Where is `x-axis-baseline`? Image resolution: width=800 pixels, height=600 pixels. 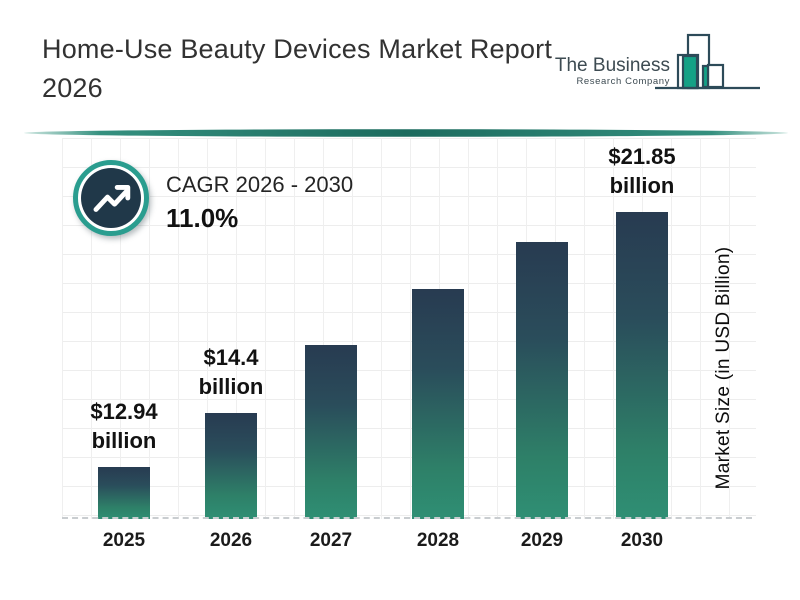 x-axis-baseline is located at coordinates (407, 518).